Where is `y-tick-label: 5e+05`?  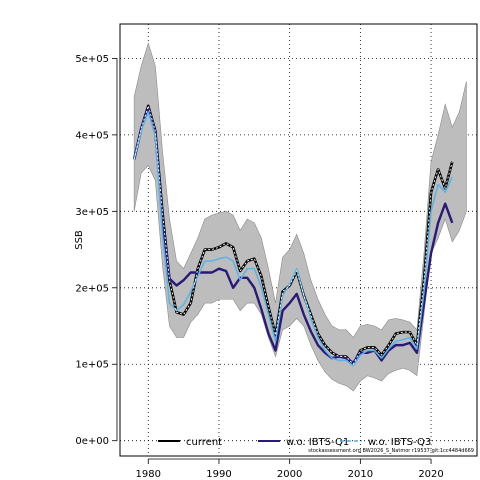
y-tick-label: 5e+05 is located at coordinates (92, 59).